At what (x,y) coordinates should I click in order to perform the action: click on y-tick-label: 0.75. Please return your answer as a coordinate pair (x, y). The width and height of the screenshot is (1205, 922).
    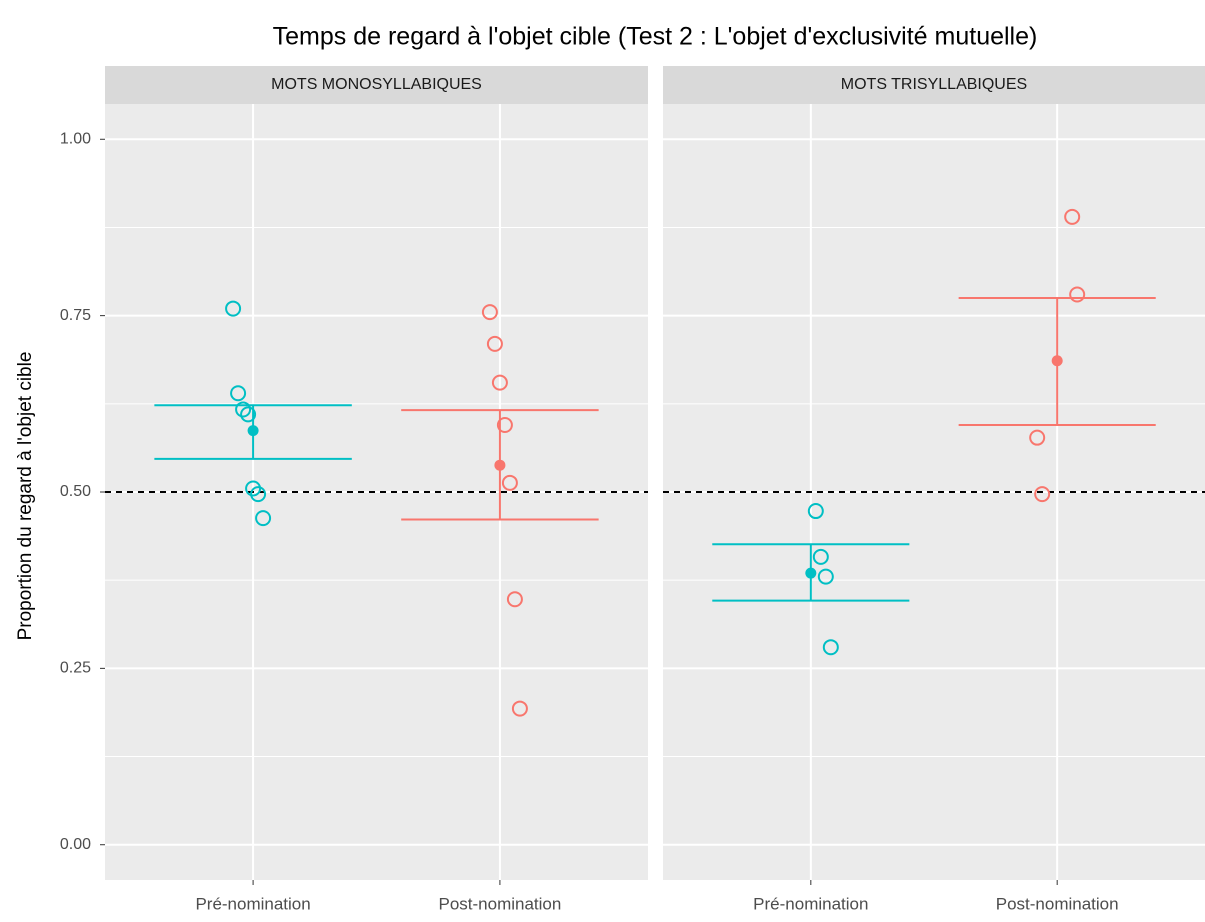
    Looking at the image, I should click on (75, 315).